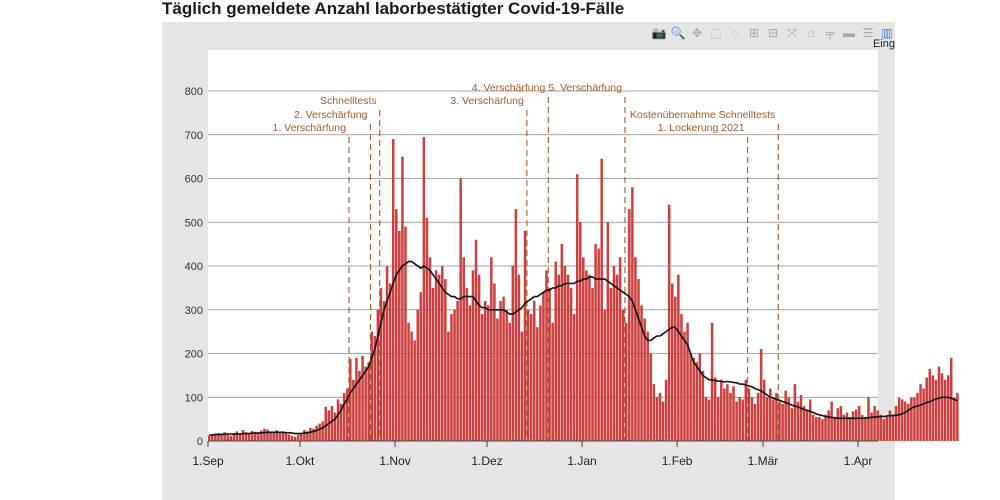 The image size is (1000, 500). Describe the element at coordinates (194, 136) in the screenshot. I see `y-tick-label: 700` at that location.